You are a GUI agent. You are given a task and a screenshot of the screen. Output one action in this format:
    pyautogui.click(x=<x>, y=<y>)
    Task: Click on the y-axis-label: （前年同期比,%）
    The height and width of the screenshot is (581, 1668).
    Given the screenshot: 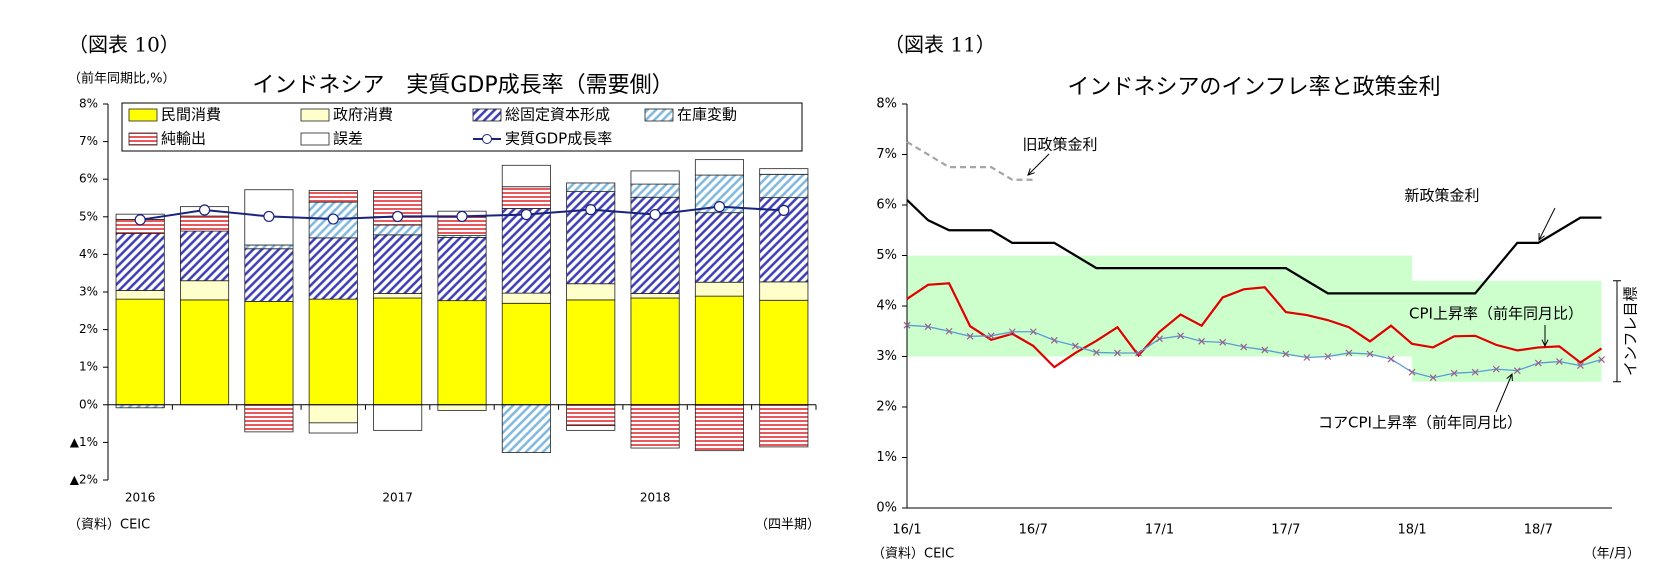 What is the action you would take?
    pyautogui.click(x=122, y=79)
    